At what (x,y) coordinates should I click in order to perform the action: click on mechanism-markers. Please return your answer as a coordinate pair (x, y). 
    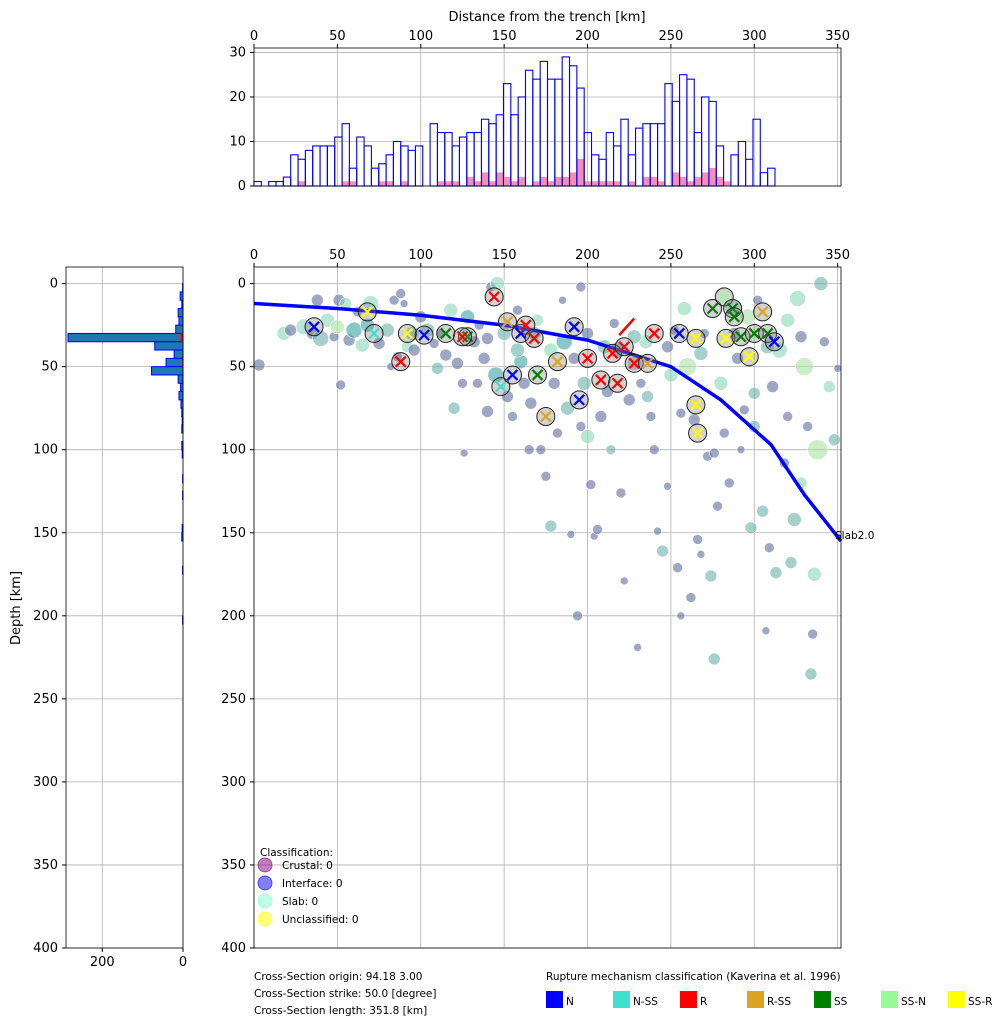
    Looking at the image, I should click on (544, 365).